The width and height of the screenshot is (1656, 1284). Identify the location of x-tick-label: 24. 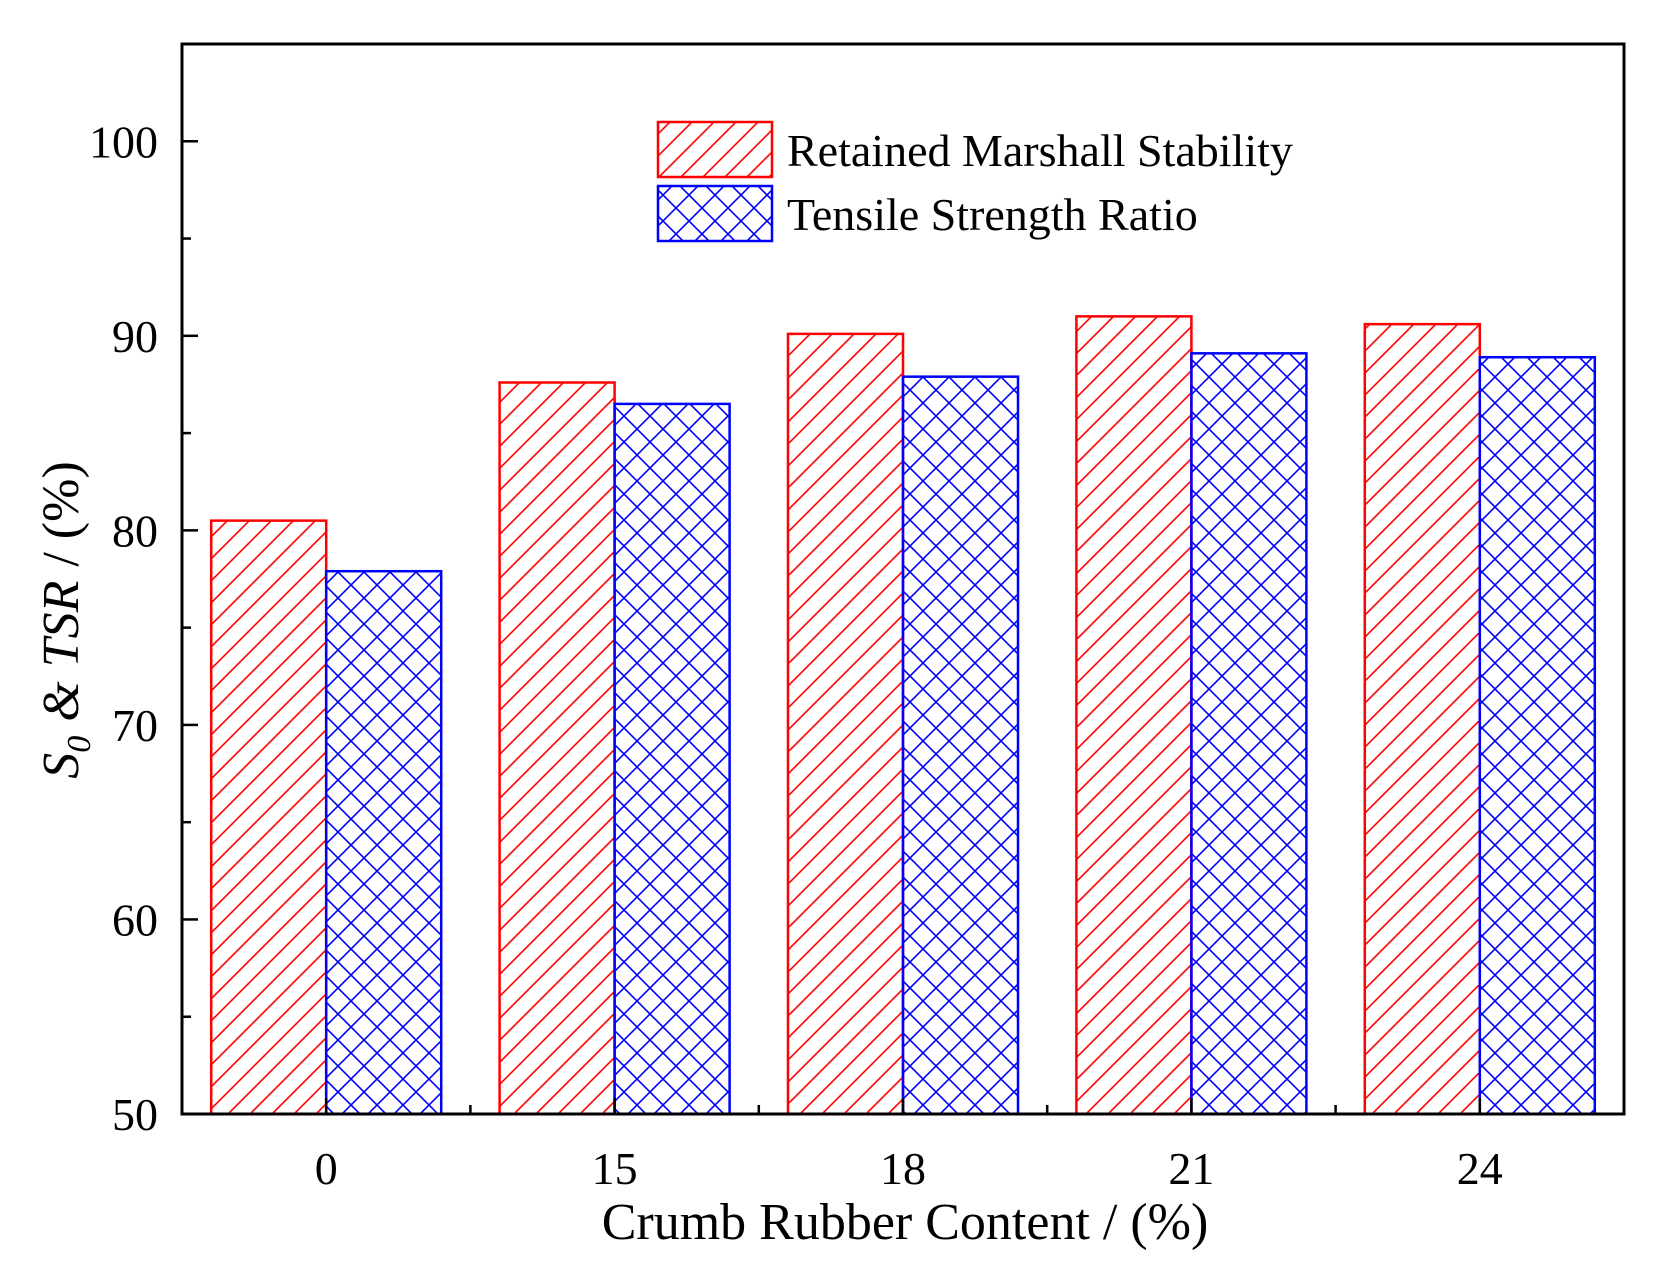
(1480, 1168).